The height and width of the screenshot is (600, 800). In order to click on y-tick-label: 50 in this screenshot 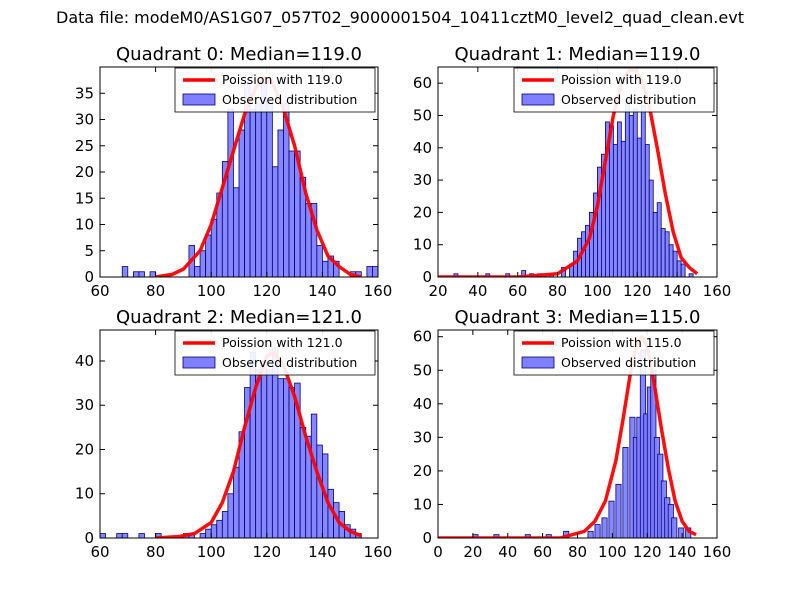, I will do `click(422, 115)`.